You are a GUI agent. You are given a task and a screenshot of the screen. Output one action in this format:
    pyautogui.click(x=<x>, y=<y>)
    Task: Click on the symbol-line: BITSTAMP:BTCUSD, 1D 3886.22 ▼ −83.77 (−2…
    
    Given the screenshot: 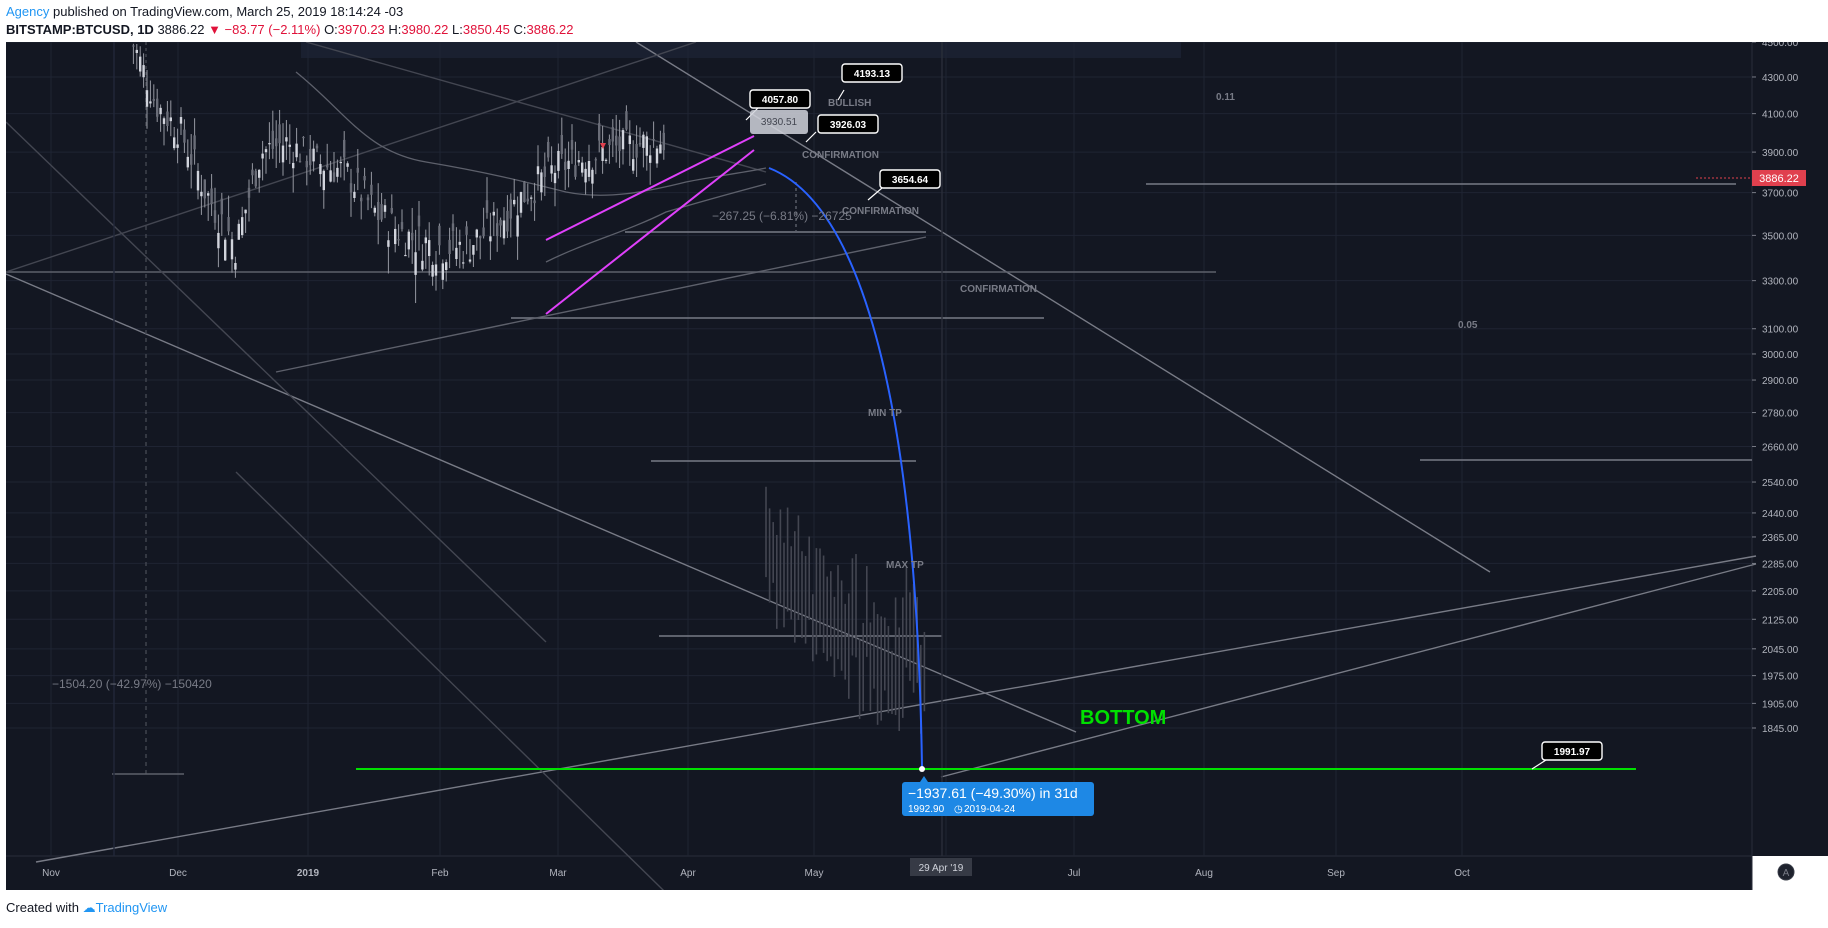 What is the action you would take?
    pyautogui.click(x=290, y=29)
    